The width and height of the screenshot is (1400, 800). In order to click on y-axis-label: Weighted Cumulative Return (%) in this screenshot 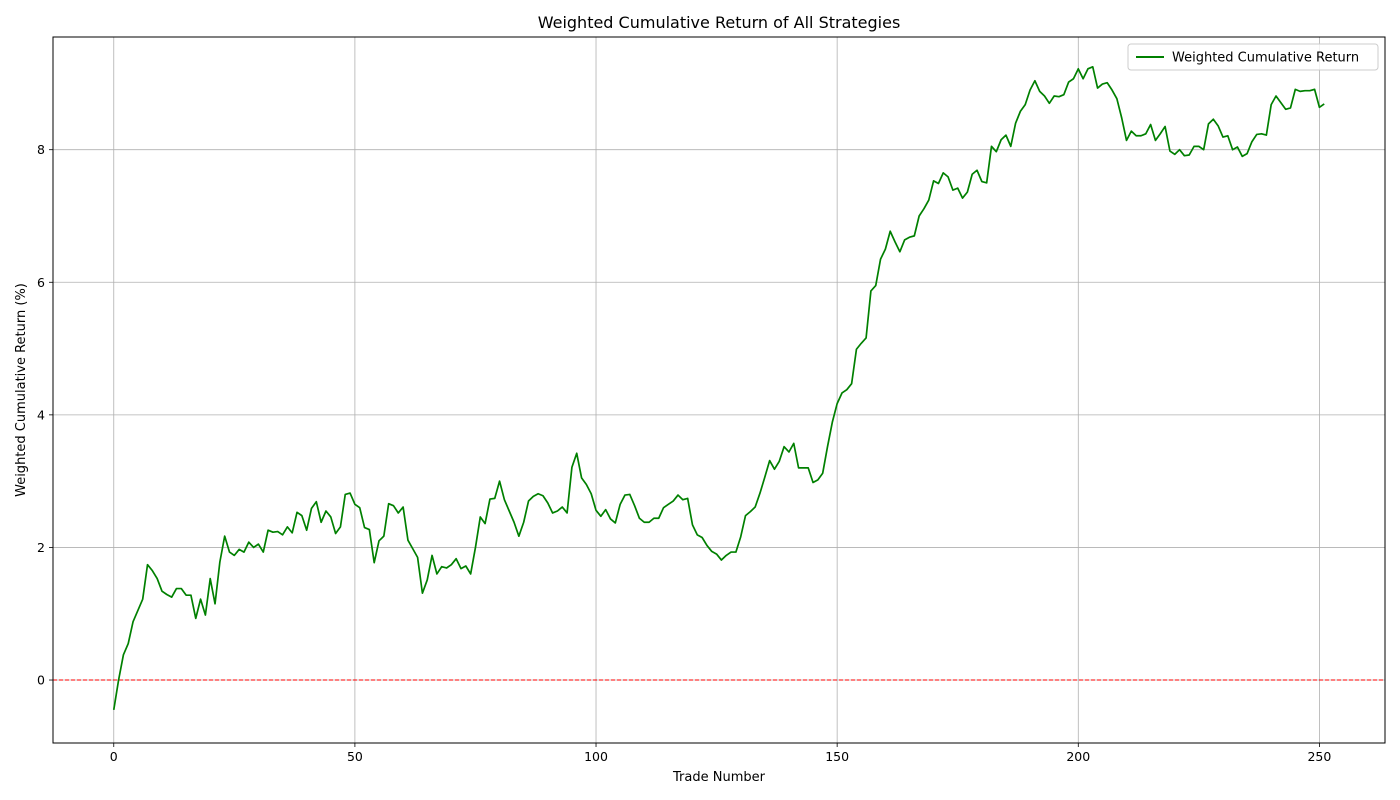, I will do `click(21, 390)`.